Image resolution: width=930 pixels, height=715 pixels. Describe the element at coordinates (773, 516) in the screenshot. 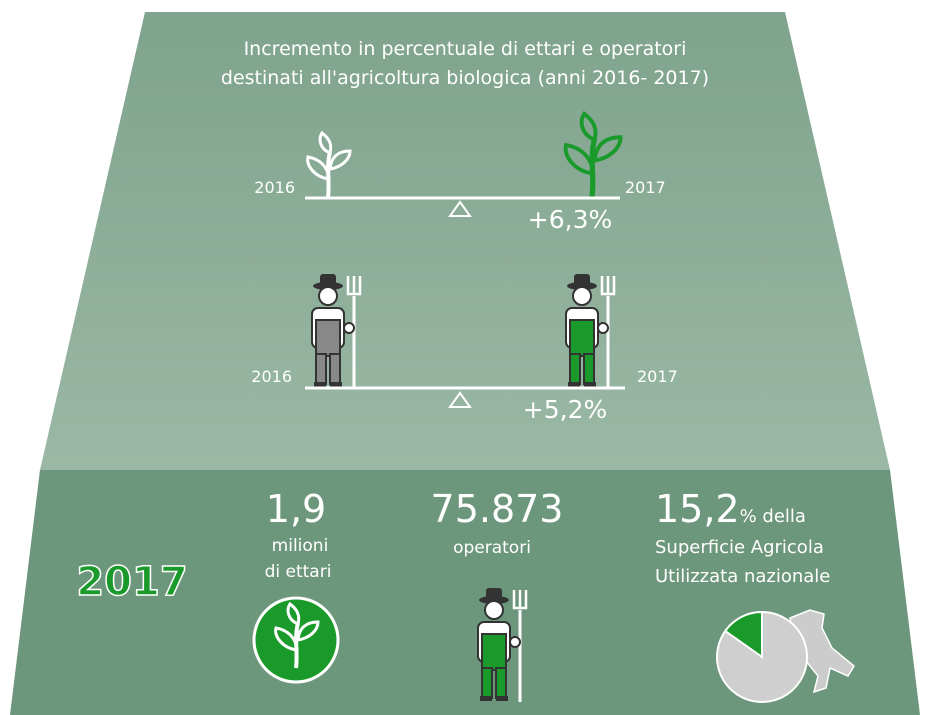

I see `surface-unit: % della` at that location.